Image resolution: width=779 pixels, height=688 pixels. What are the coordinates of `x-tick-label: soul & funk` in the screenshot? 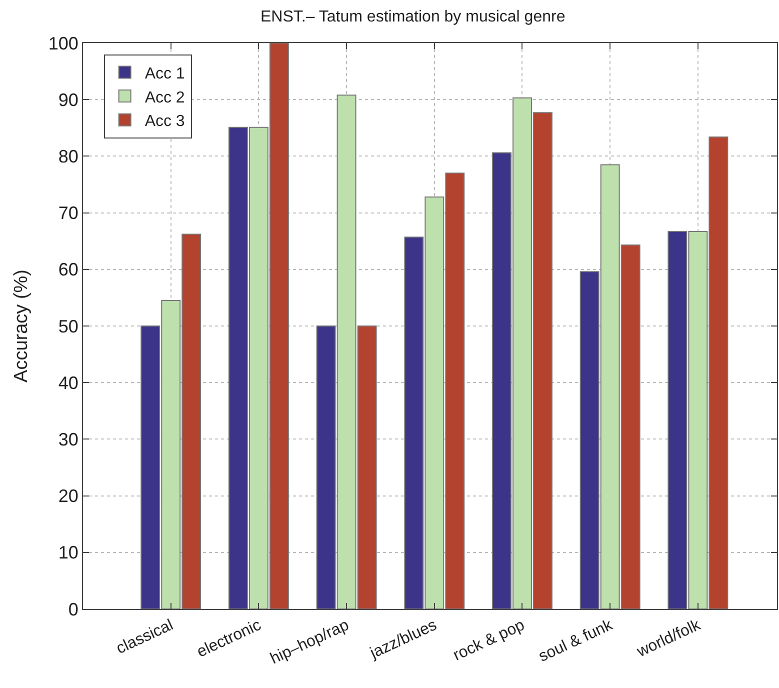 It's located at (576, 641).